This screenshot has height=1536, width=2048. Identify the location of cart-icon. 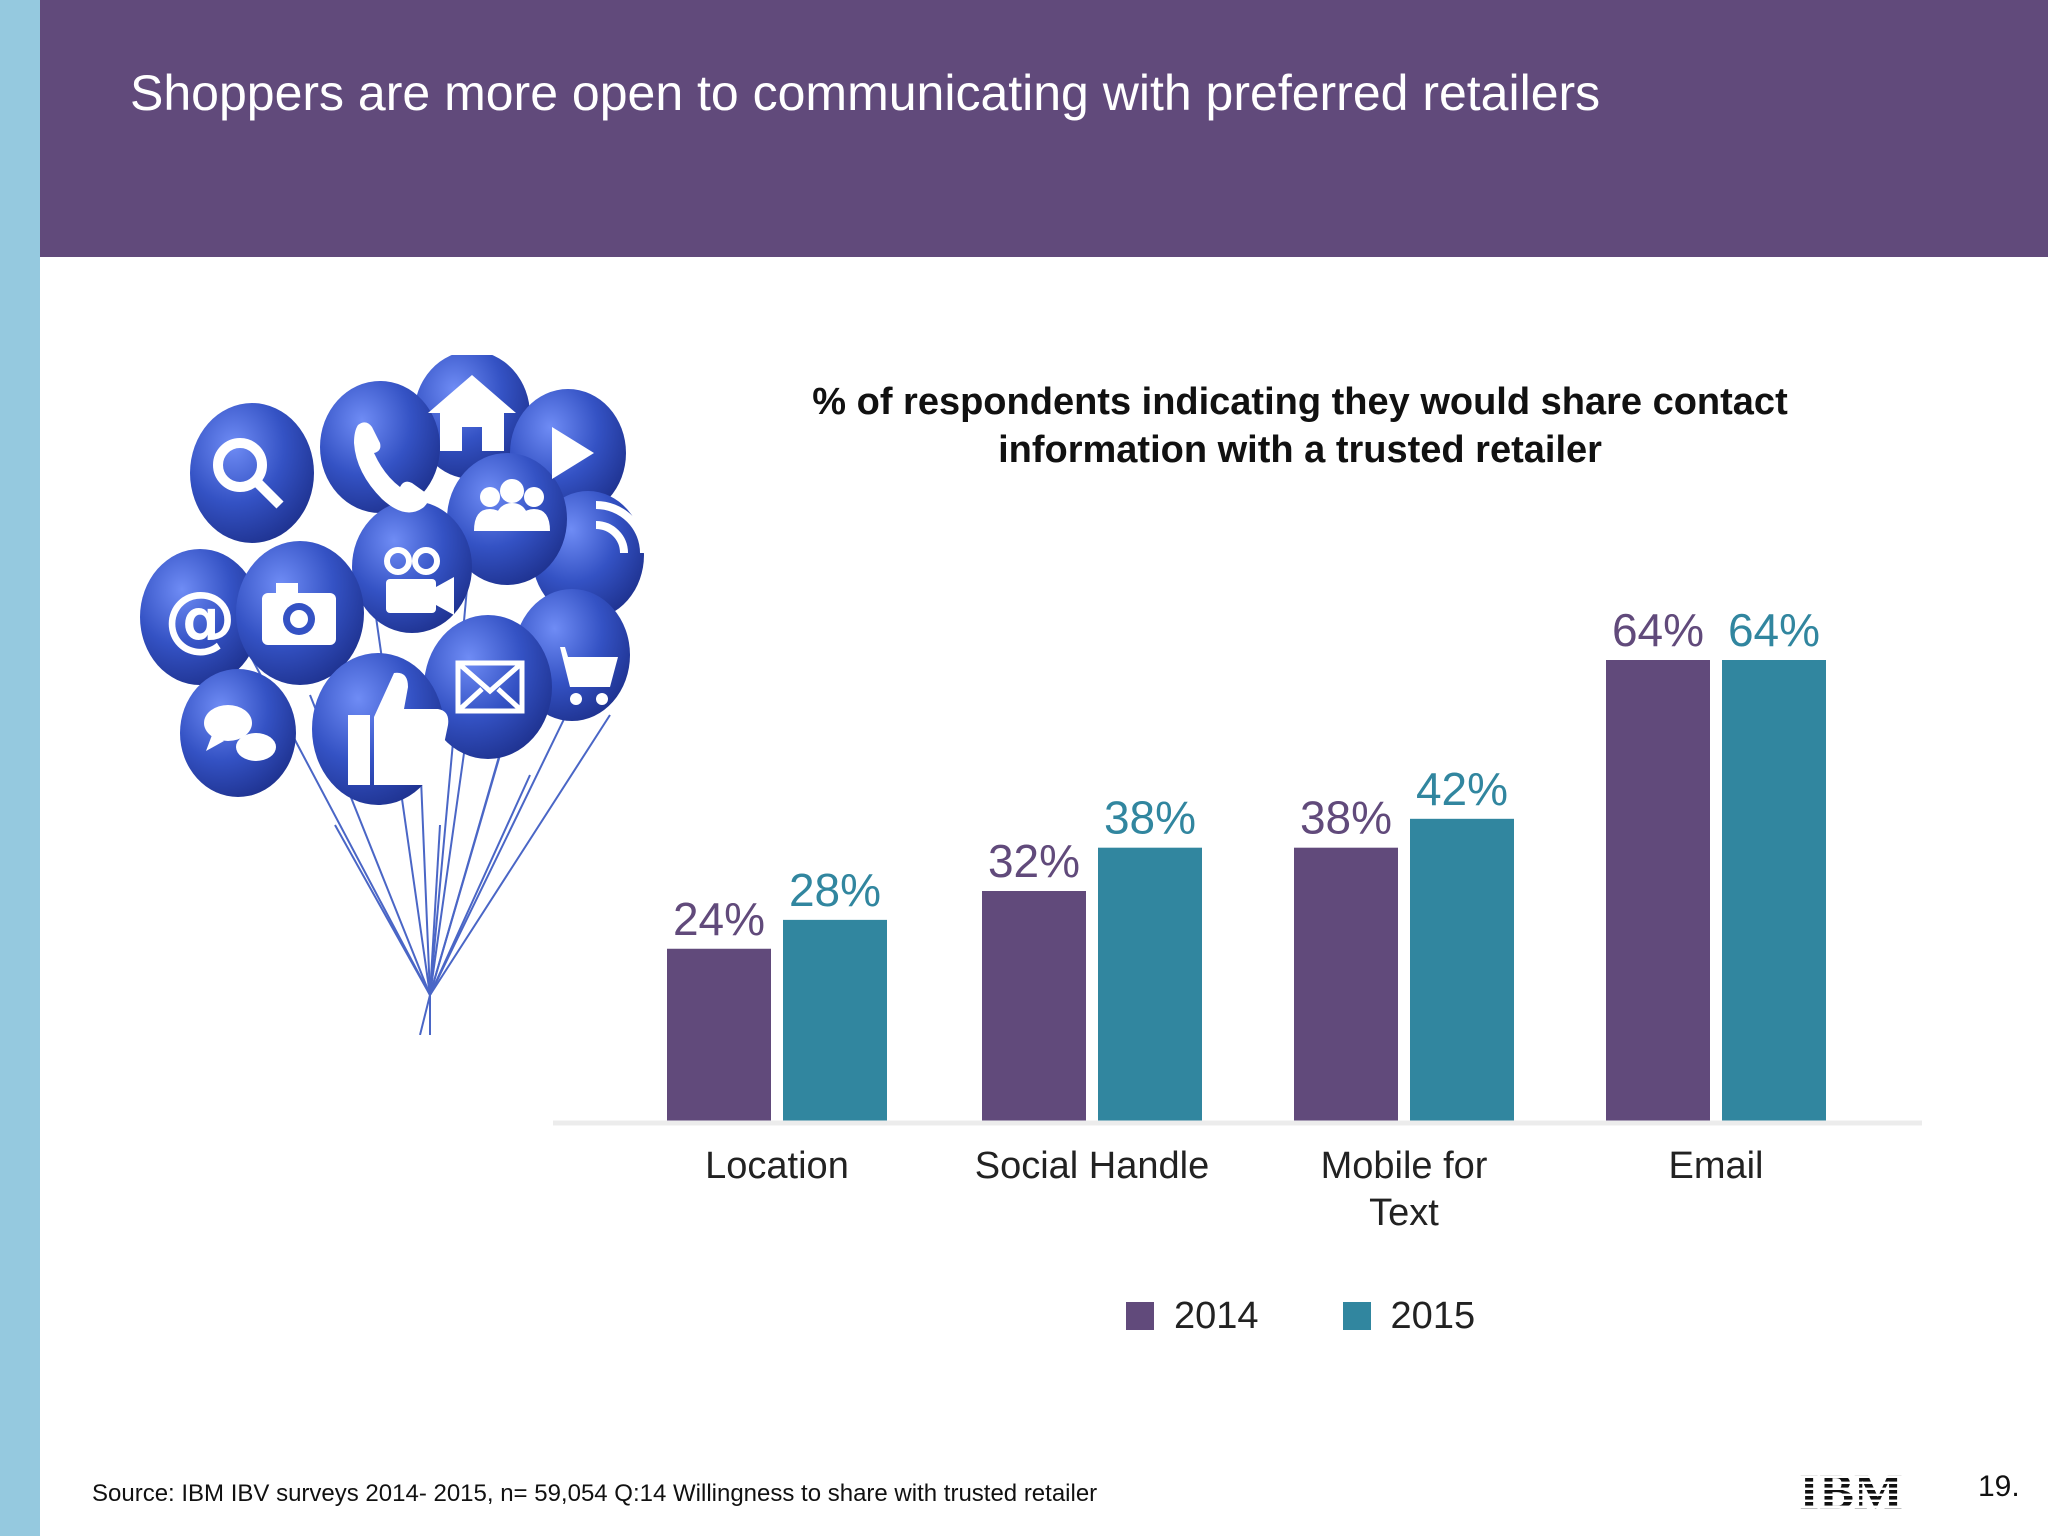
(585, 676).